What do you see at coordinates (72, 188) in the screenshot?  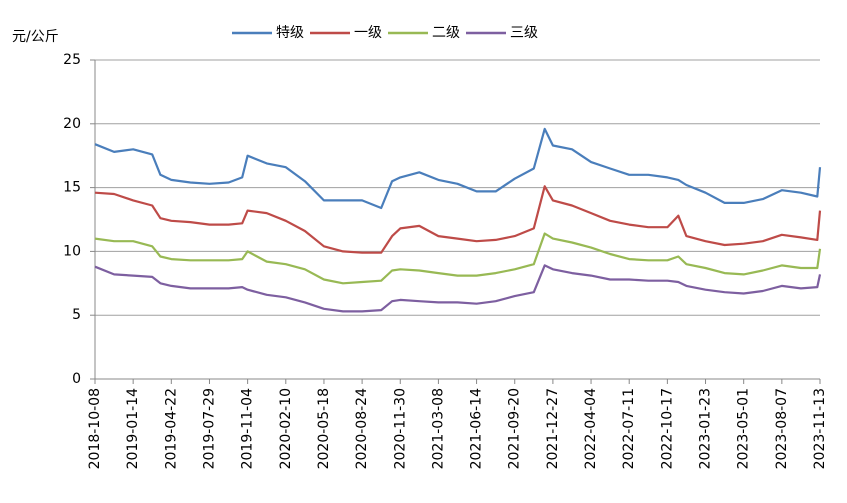 I see `y-tick-label: 15` at bounding box center [72, 188].